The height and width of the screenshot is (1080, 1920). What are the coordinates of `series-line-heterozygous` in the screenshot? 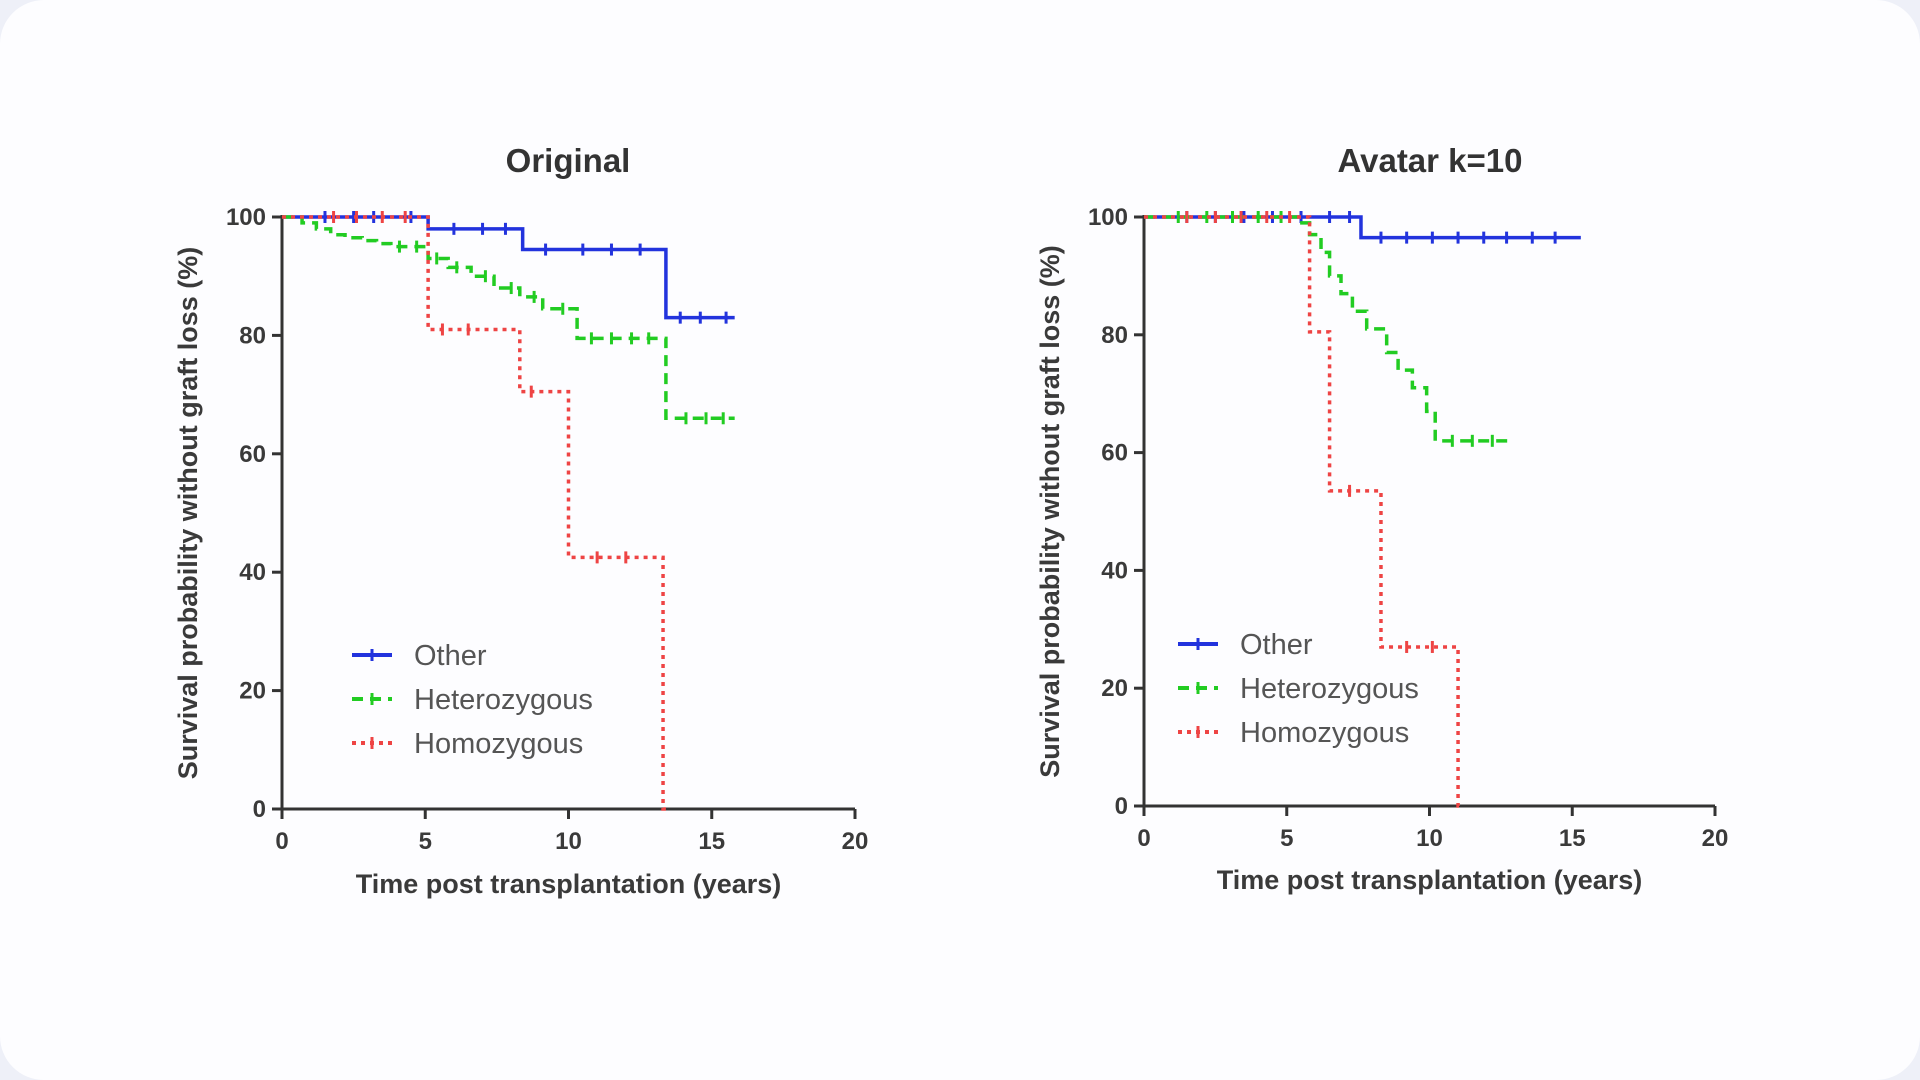 It's located at (1327, 329).